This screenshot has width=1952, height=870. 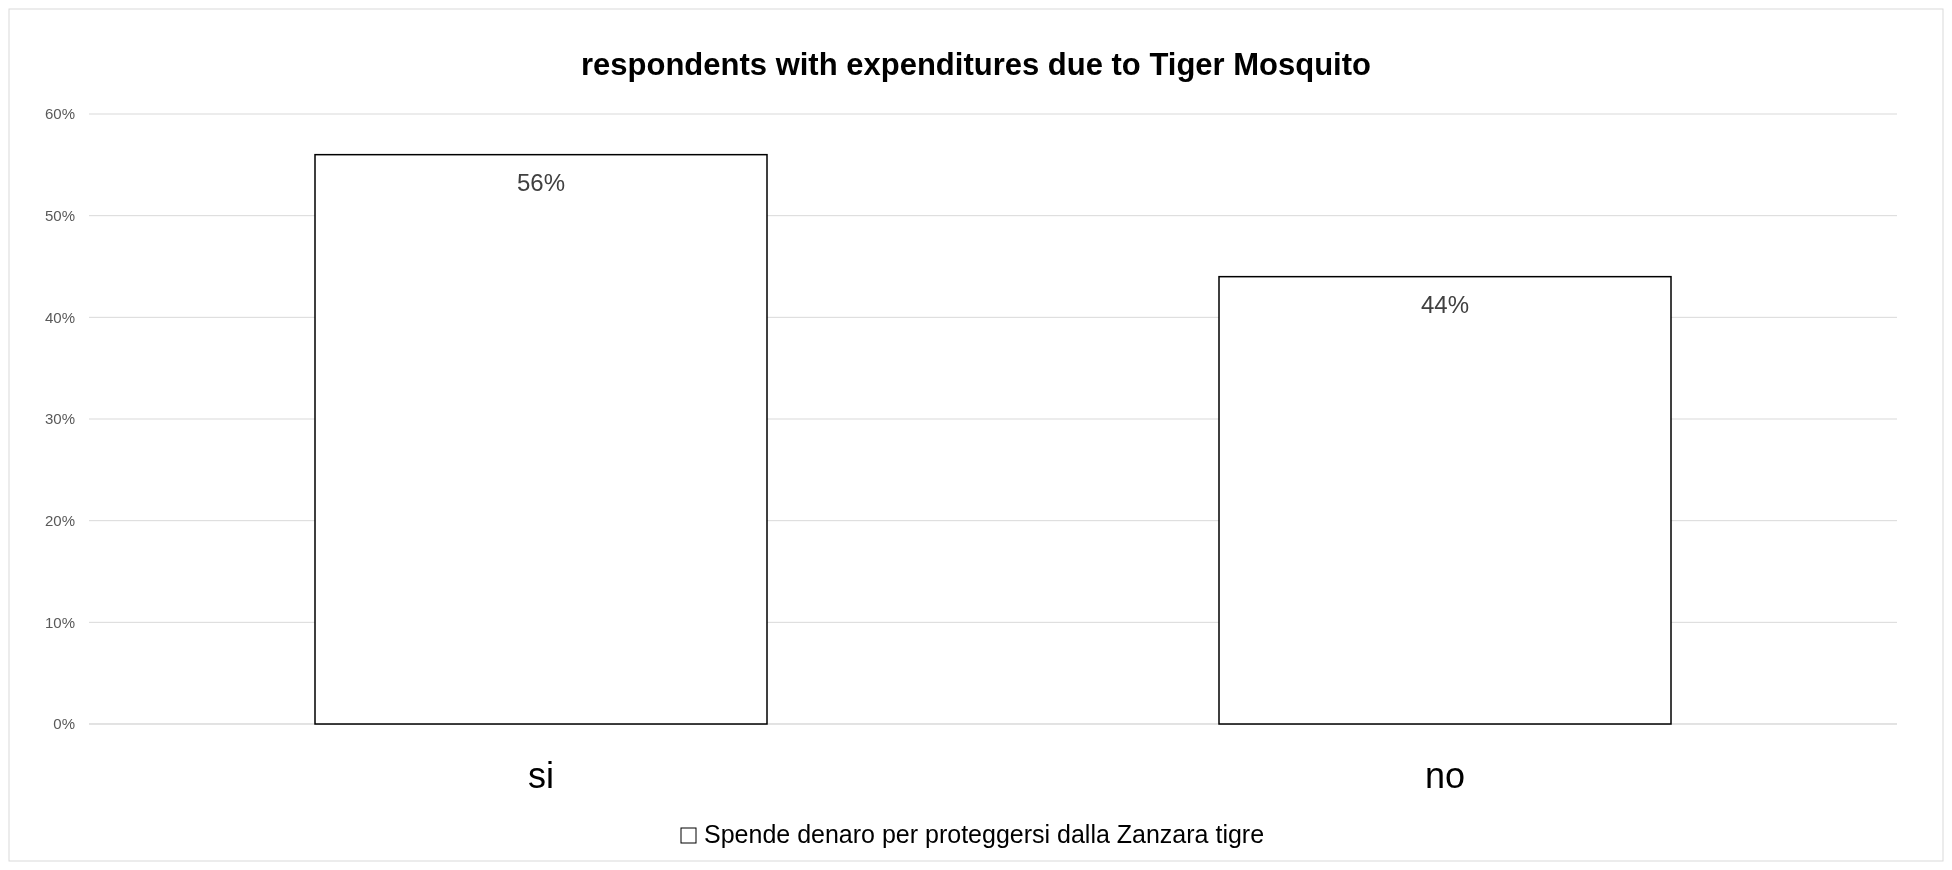 What do you see at coordinates (64, 724) in the screenshot?
I see `y-tick-label: 0%` at bounding box center [64, 724].